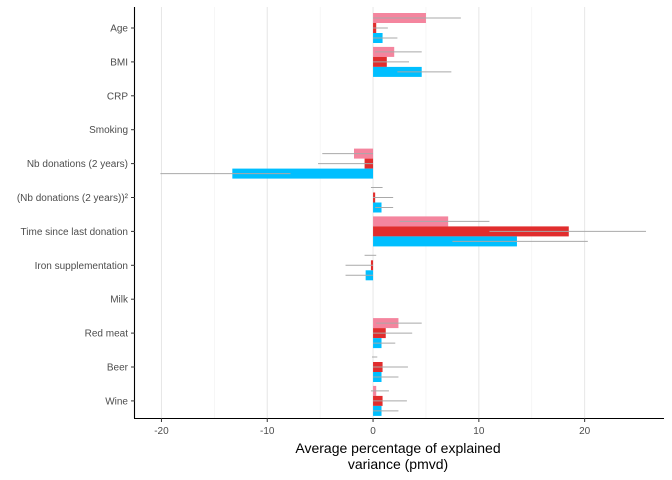  I want to click on y-tick-label: Age, so click(119, 29).